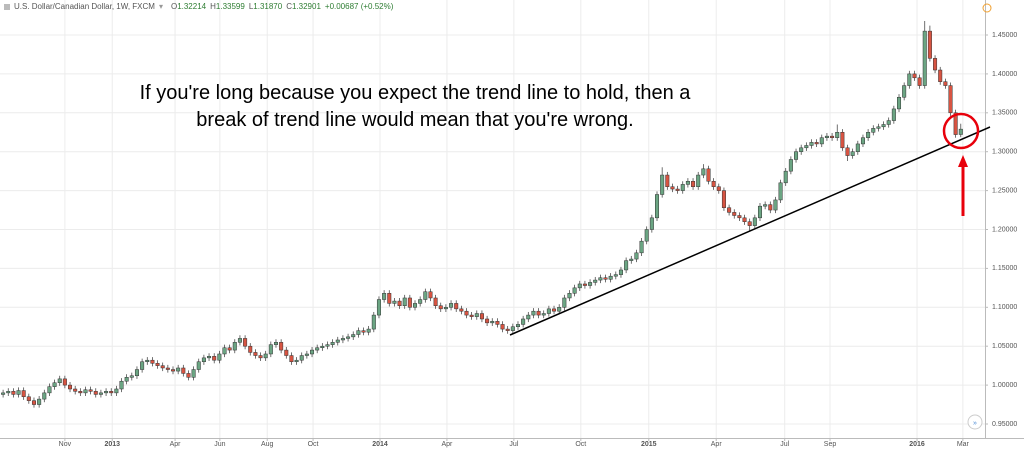  What do you see at coordinates (192, 6) in the screenshot?
I see `ohlc-value: 1.32214` at bounding box center [192, 6].